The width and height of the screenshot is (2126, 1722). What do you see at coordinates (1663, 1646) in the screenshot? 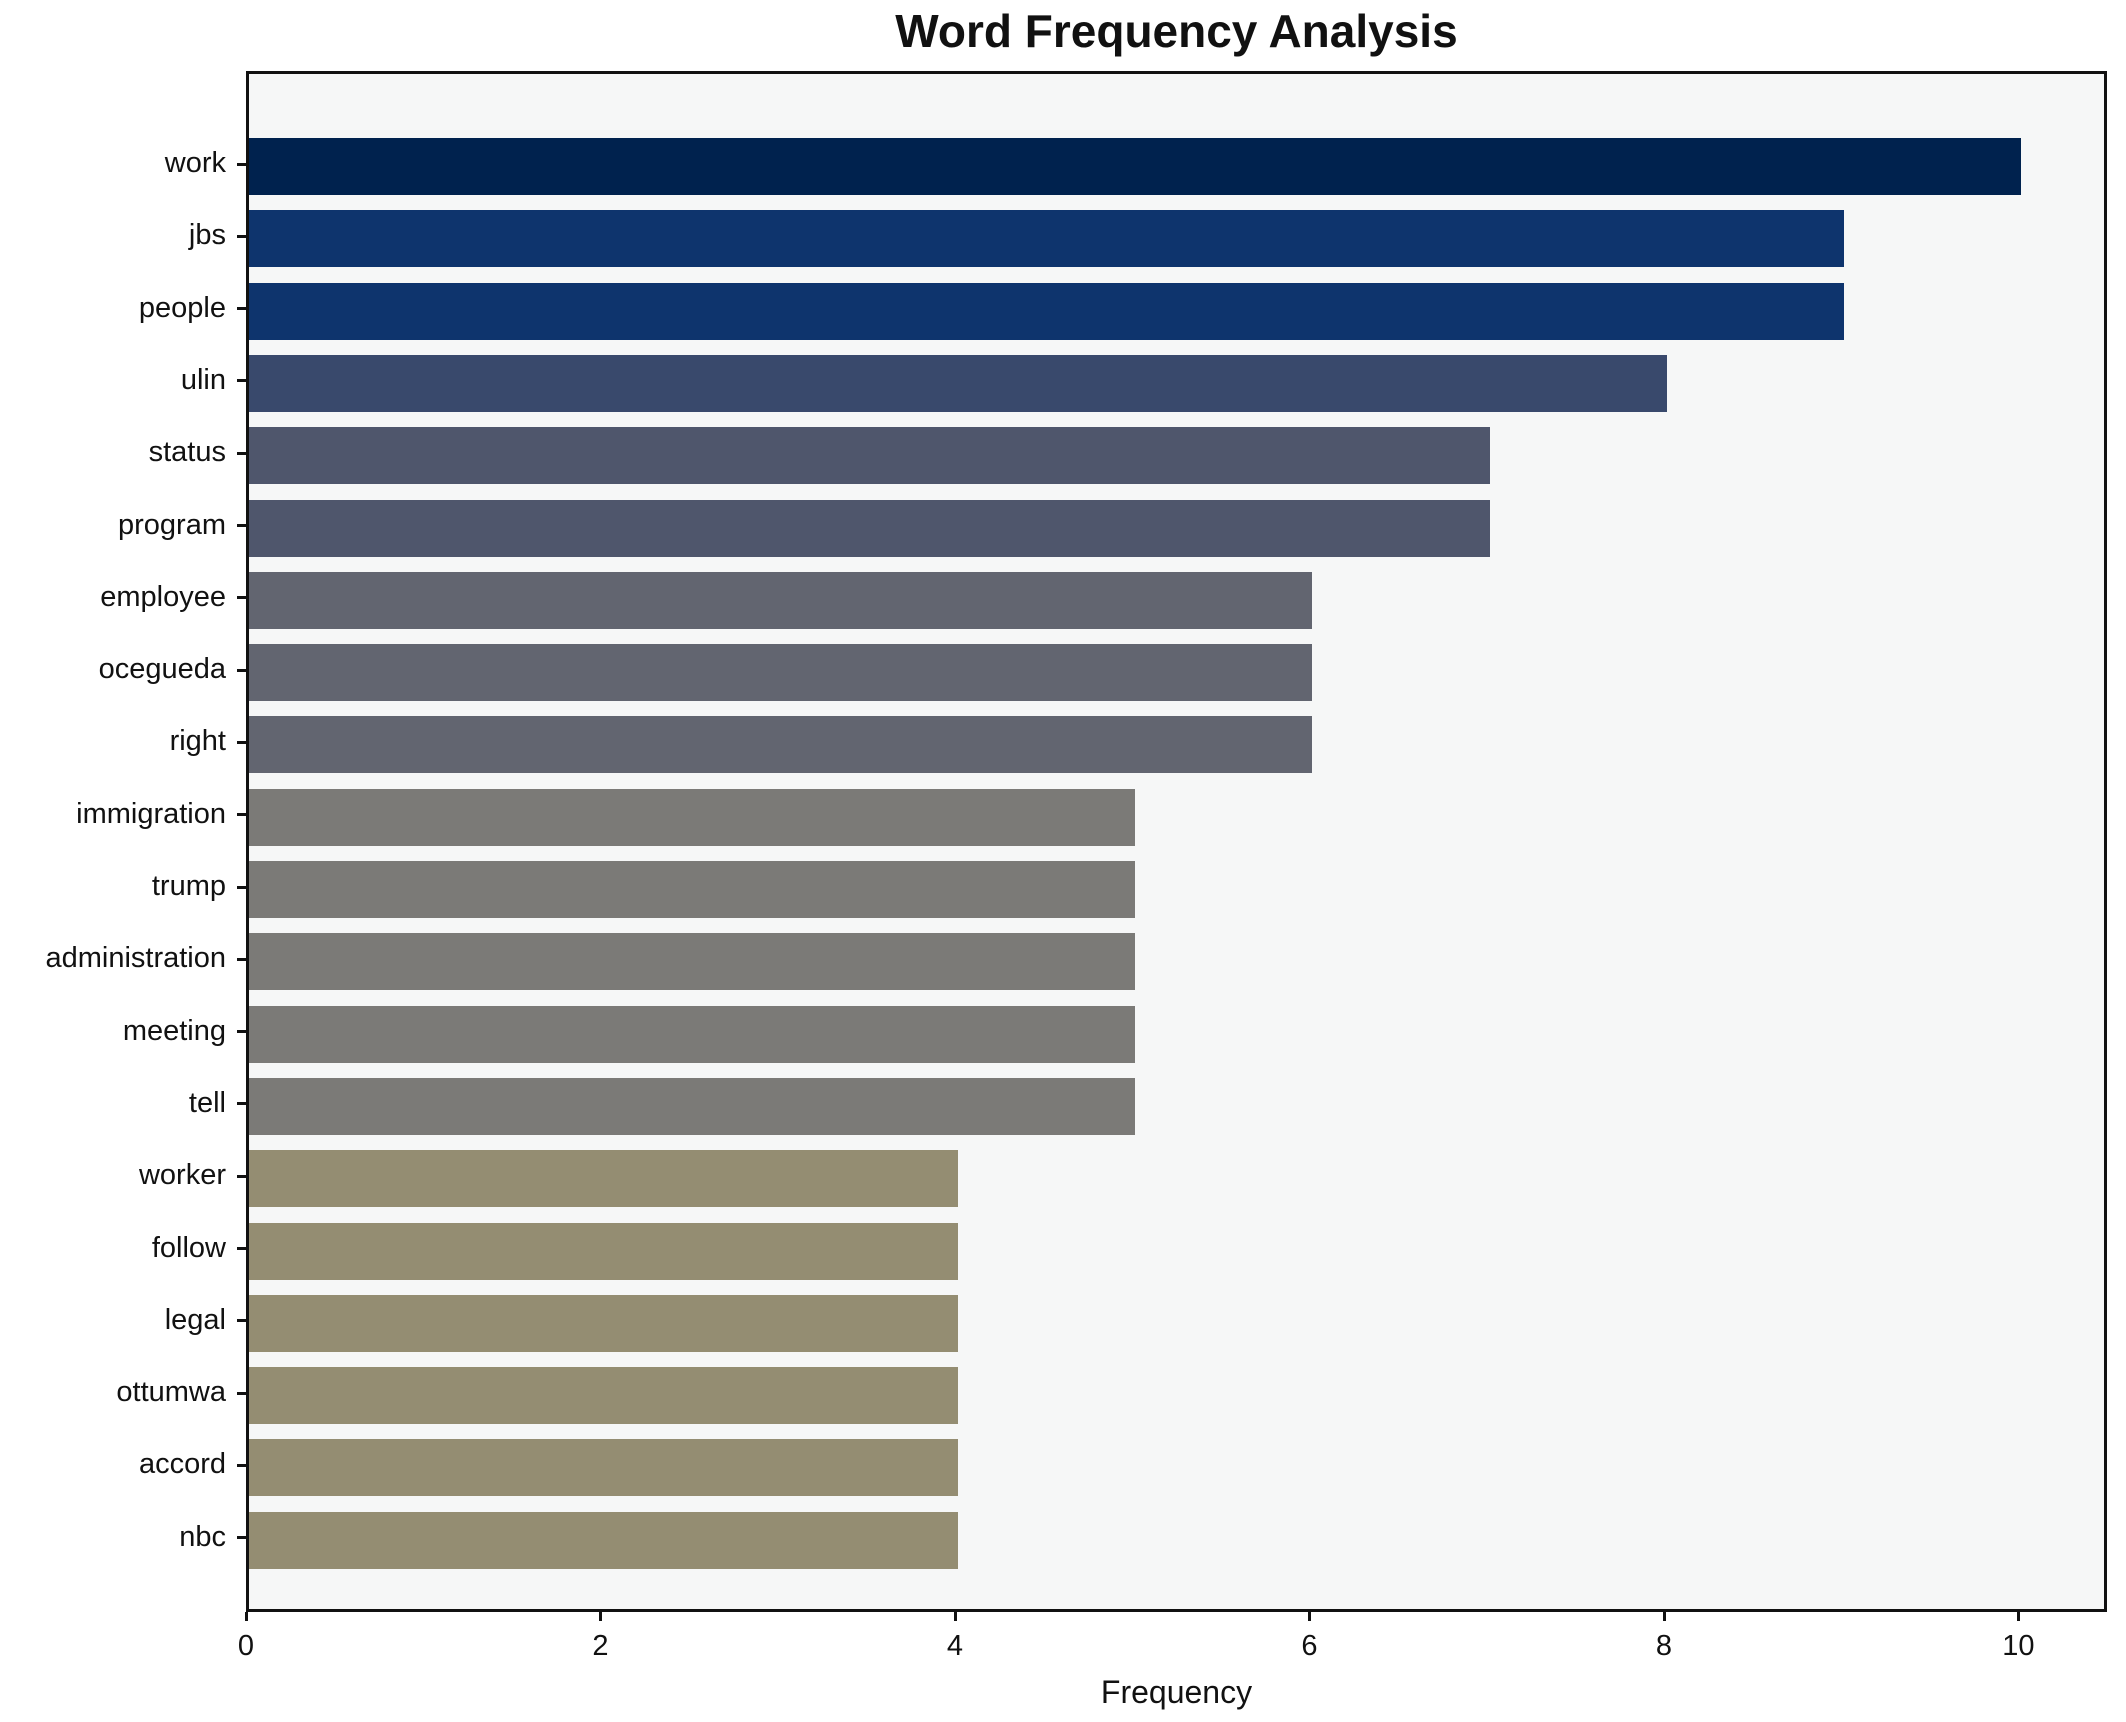
I see `x-tick-label: 8` at bounding box center [1663, 1646].